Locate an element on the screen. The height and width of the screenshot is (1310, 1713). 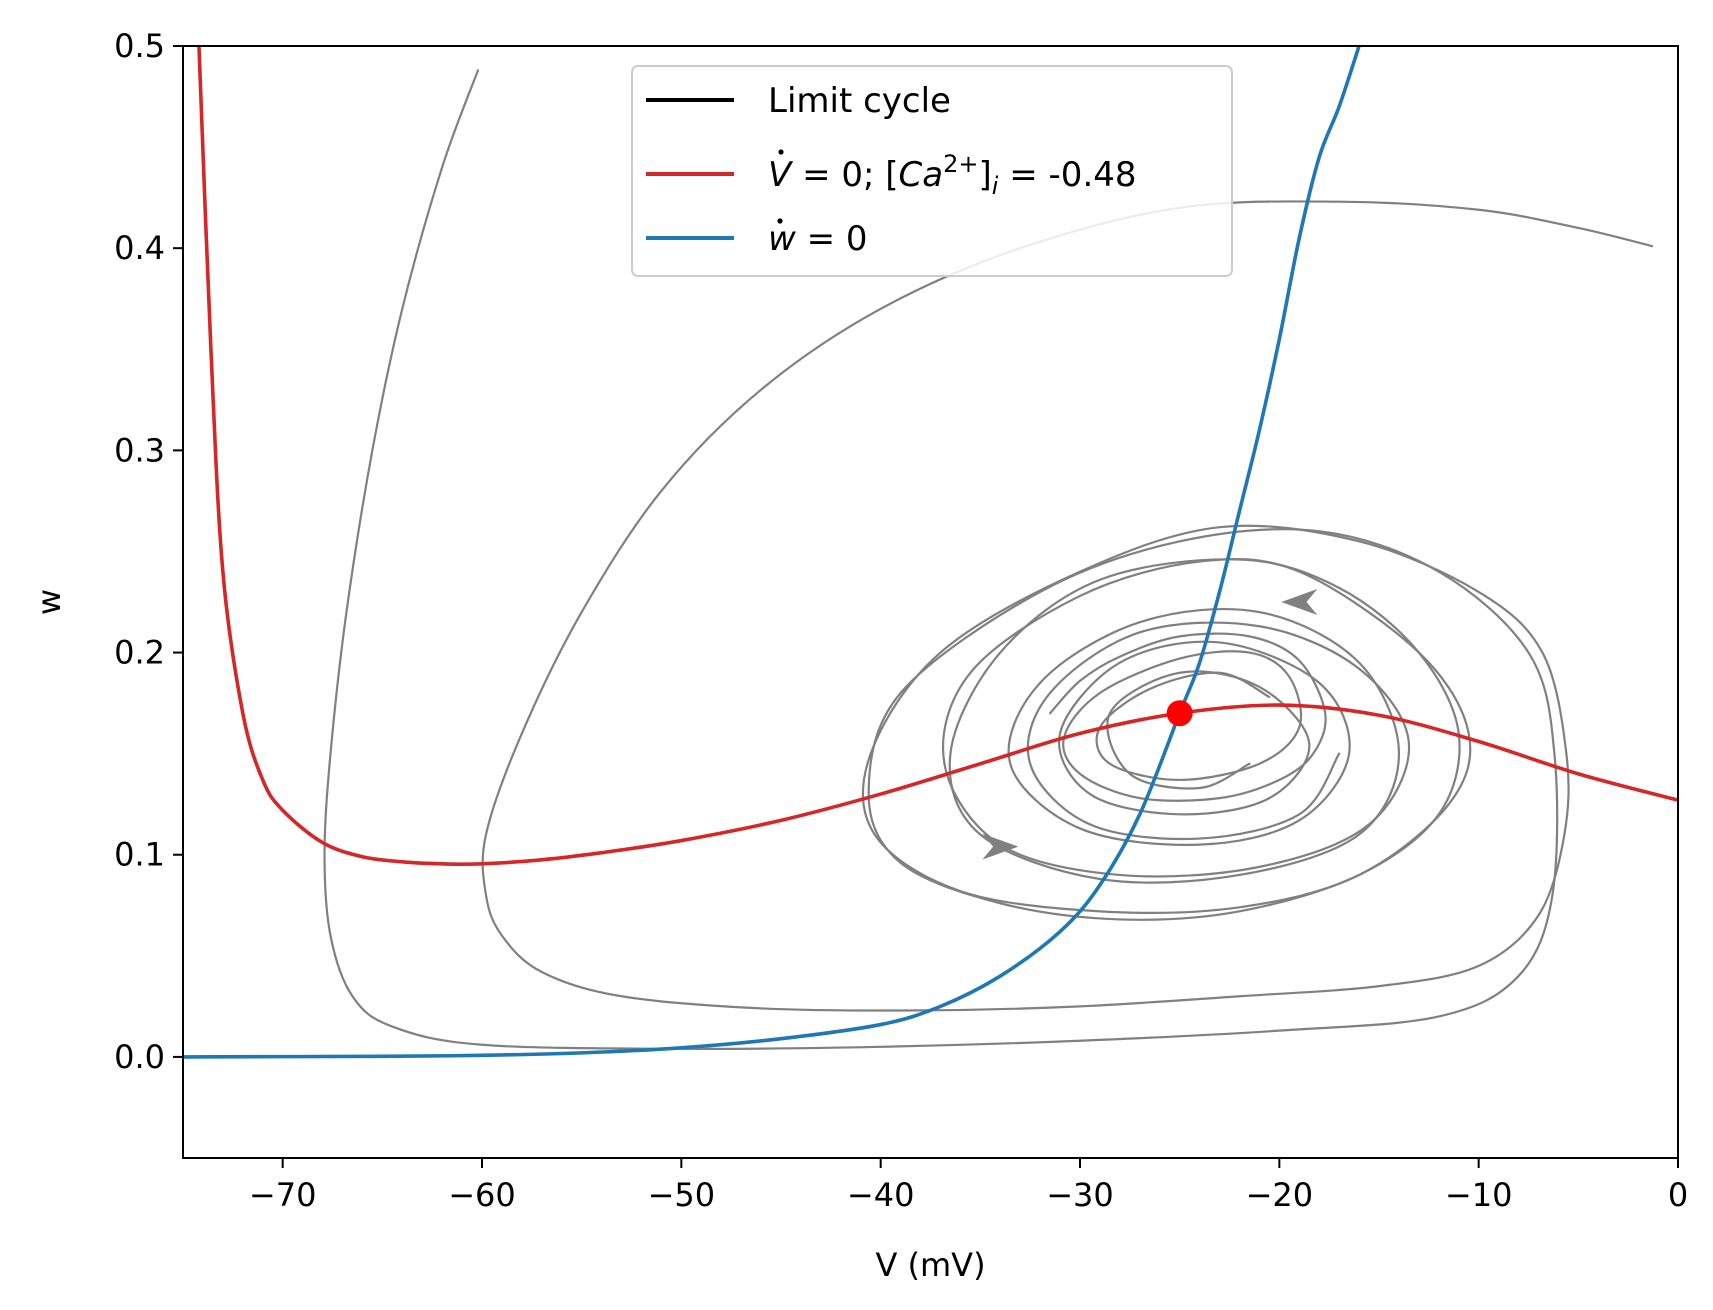
y-axis-label: w is located at coordinates (49, 602).